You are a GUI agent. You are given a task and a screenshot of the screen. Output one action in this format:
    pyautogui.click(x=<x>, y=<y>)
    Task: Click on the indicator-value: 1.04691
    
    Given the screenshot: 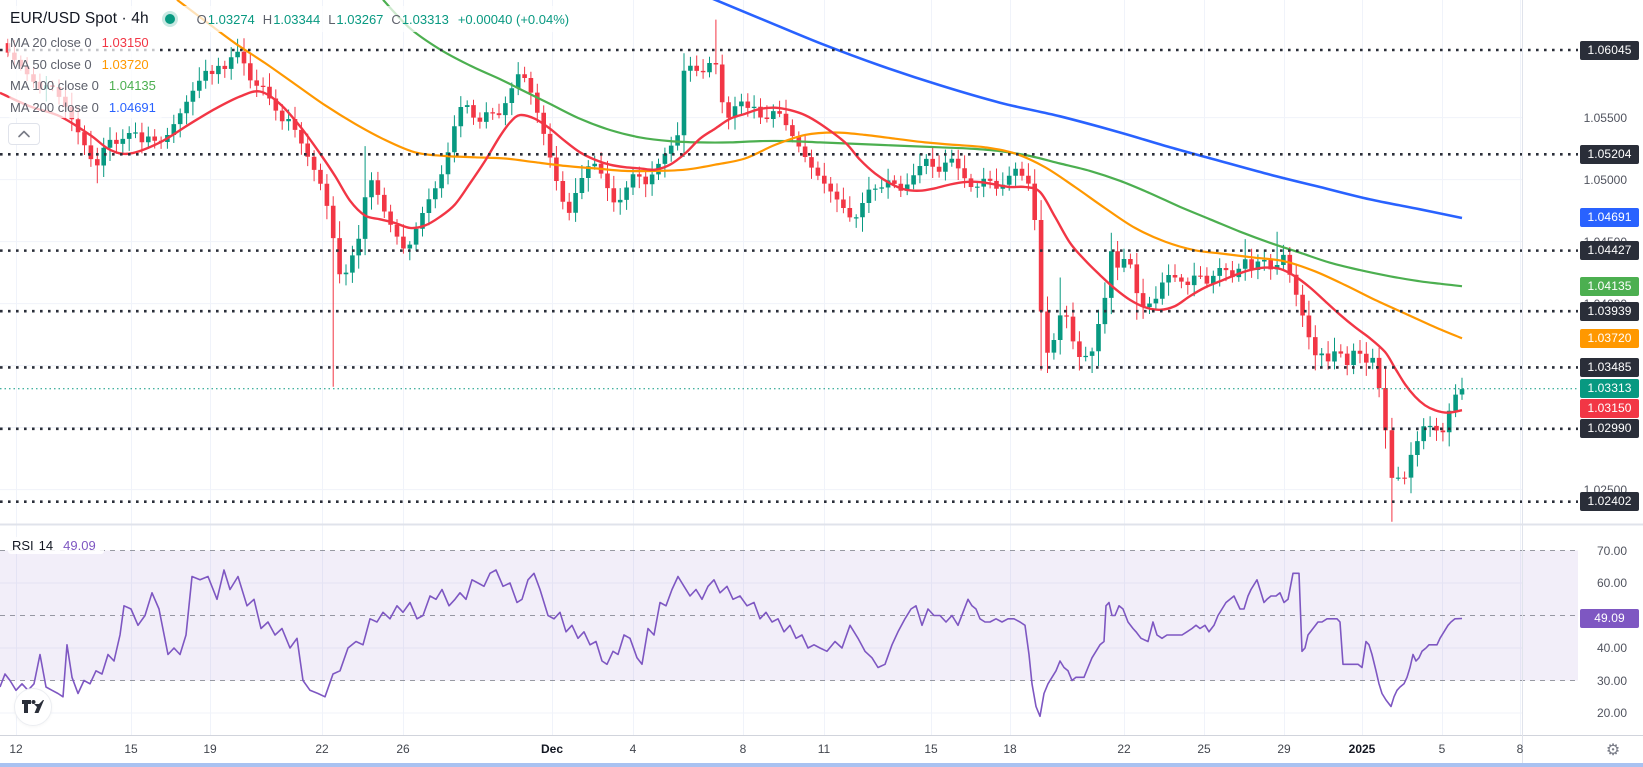 What is the action you would take?
    pyautogui.click(x=132, y=107)
    